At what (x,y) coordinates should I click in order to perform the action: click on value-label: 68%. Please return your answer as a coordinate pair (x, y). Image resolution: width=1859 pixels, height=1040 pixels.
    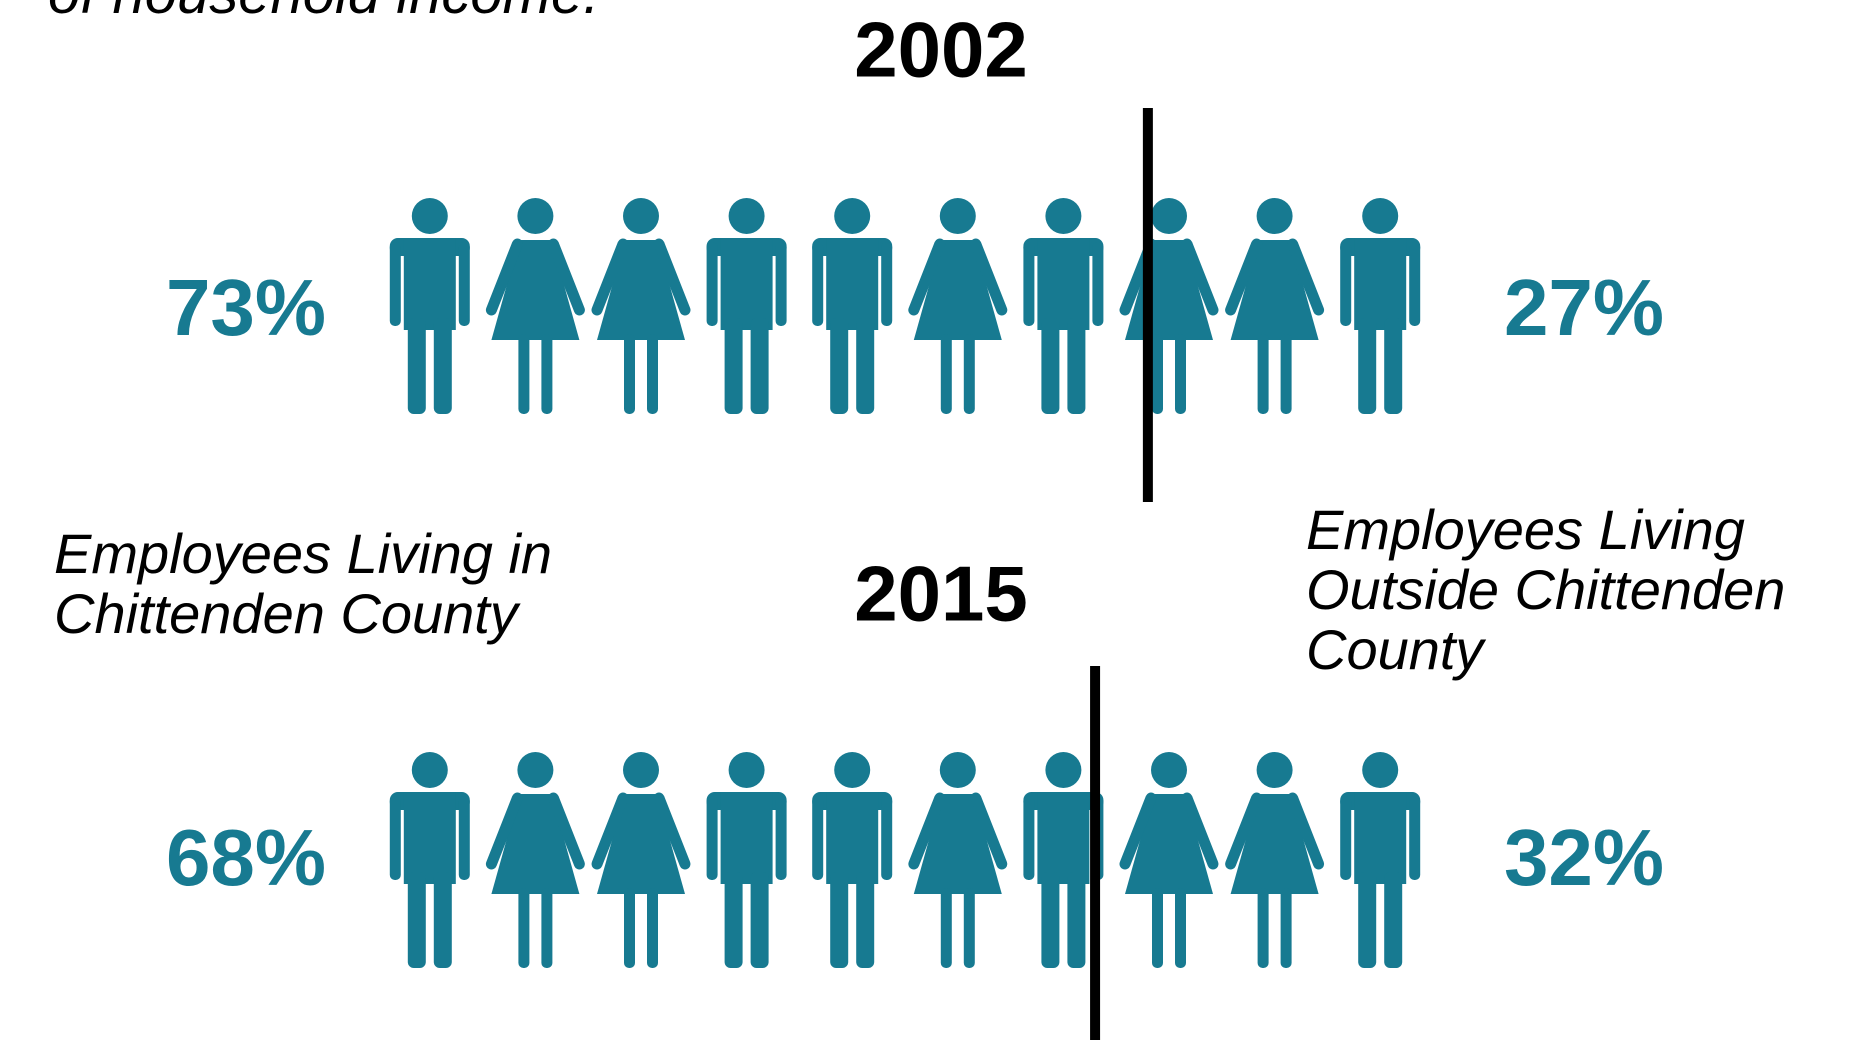
    Looking at the image, I should click on (246, 857).